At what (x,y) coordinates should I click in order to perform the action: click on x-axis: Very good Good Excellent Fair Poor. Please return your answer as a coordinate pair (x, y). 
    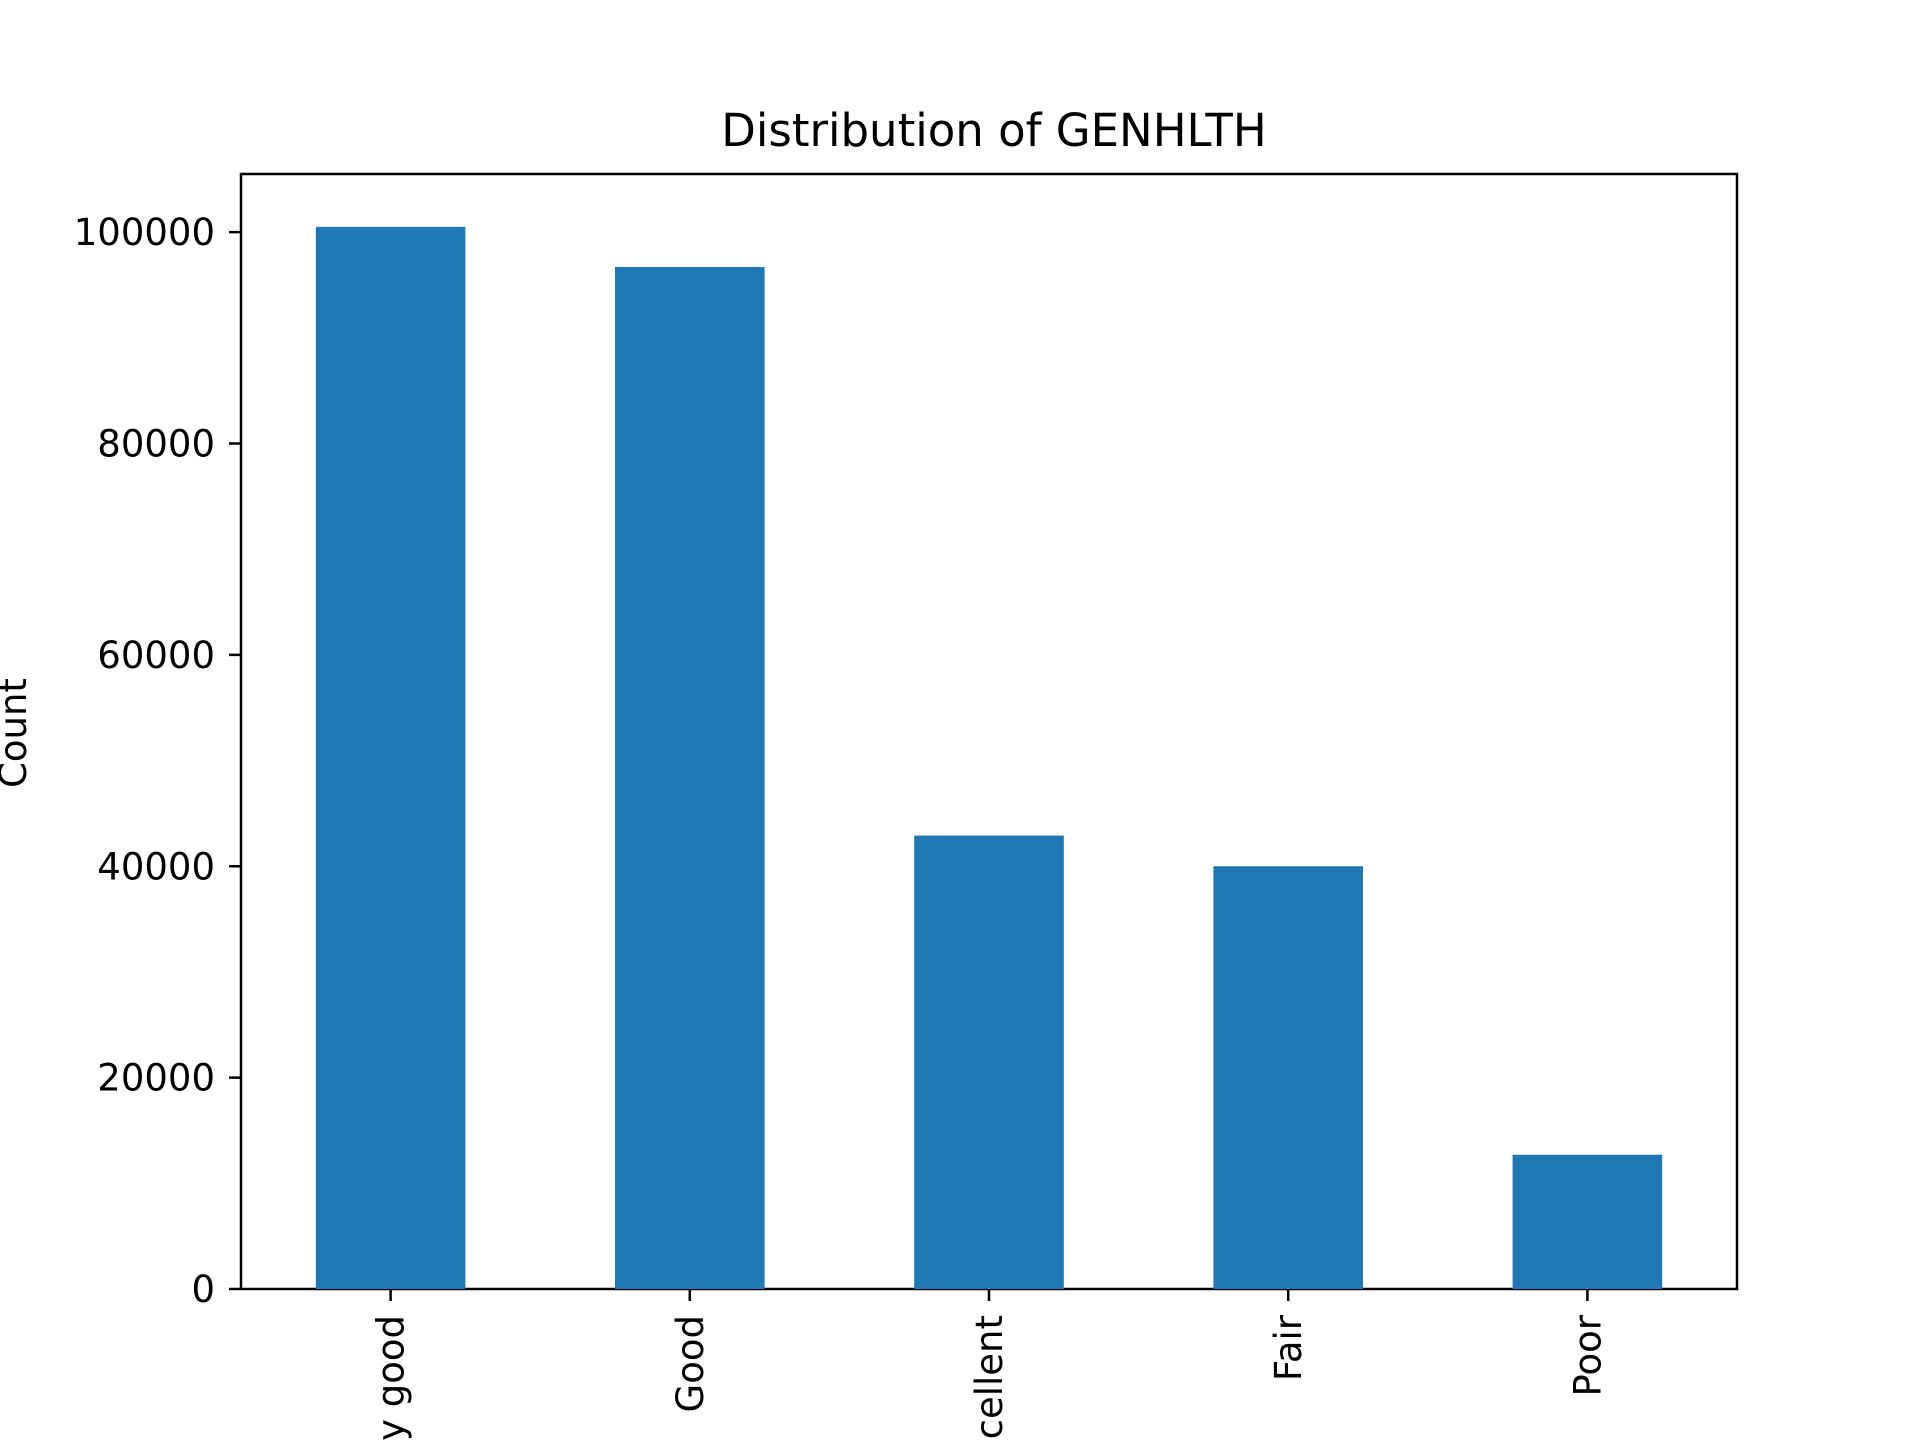
    Looking at the image, I should click on (989, 1367).